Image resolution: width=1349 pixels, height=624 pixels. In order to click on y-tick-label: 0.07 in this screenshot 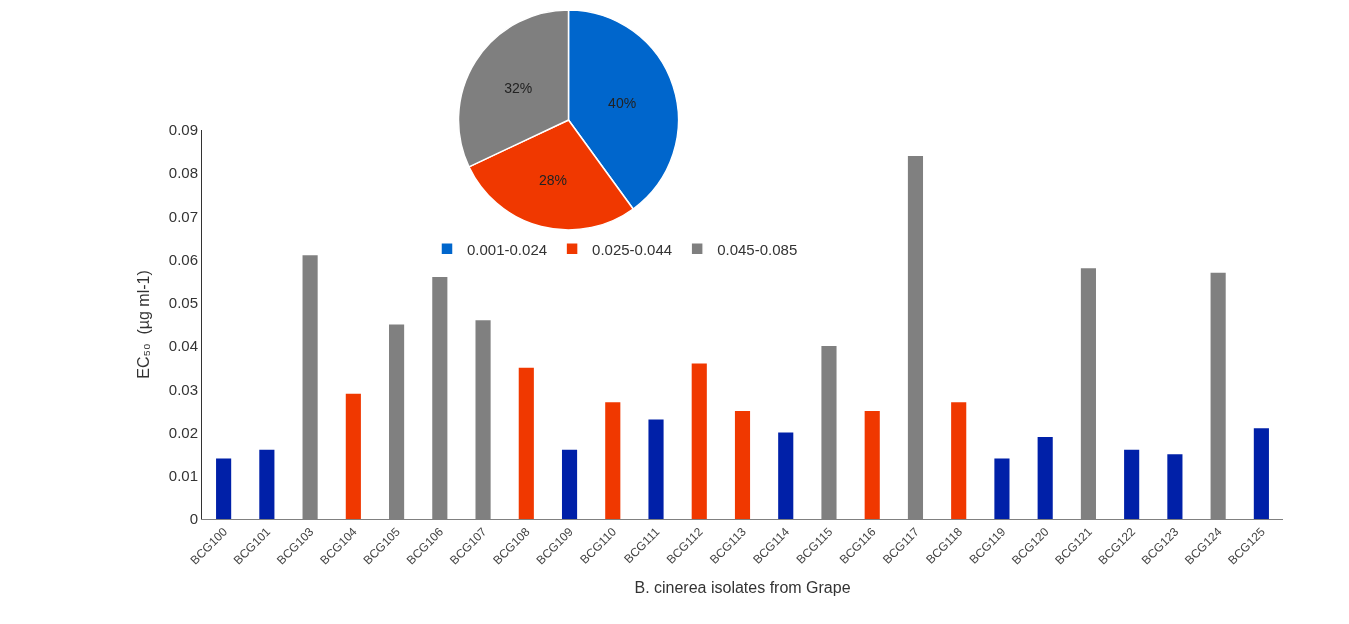, I will do `click(183, 216)`.